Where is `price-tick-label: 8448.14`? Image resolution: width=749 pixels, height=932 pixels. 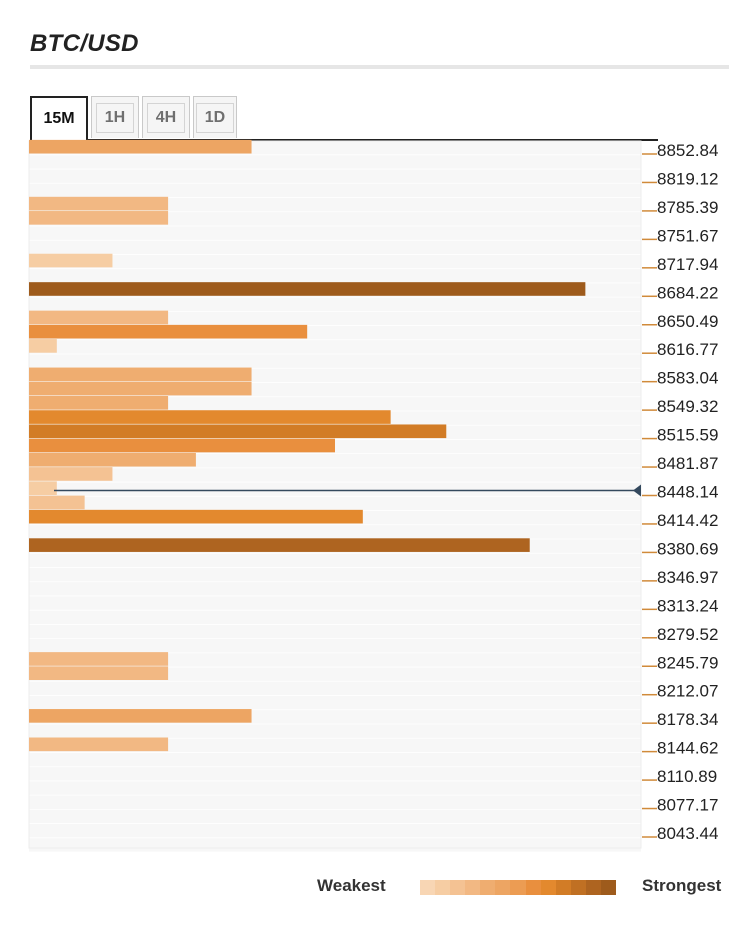 price-tick-label: 8448.14 is located at coordinates (687, 492).